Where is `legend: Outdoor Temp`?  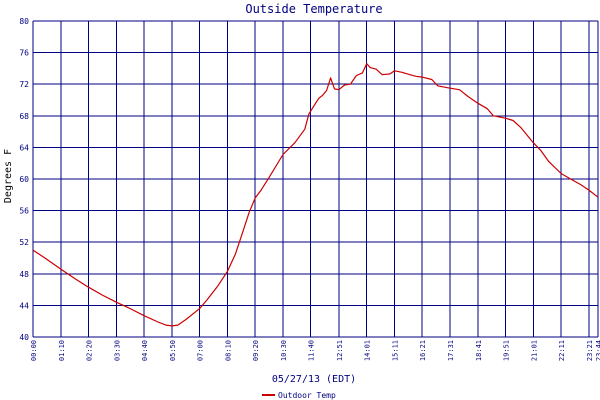 legend: Outdoor Temp is located at coordinates (299, 395).